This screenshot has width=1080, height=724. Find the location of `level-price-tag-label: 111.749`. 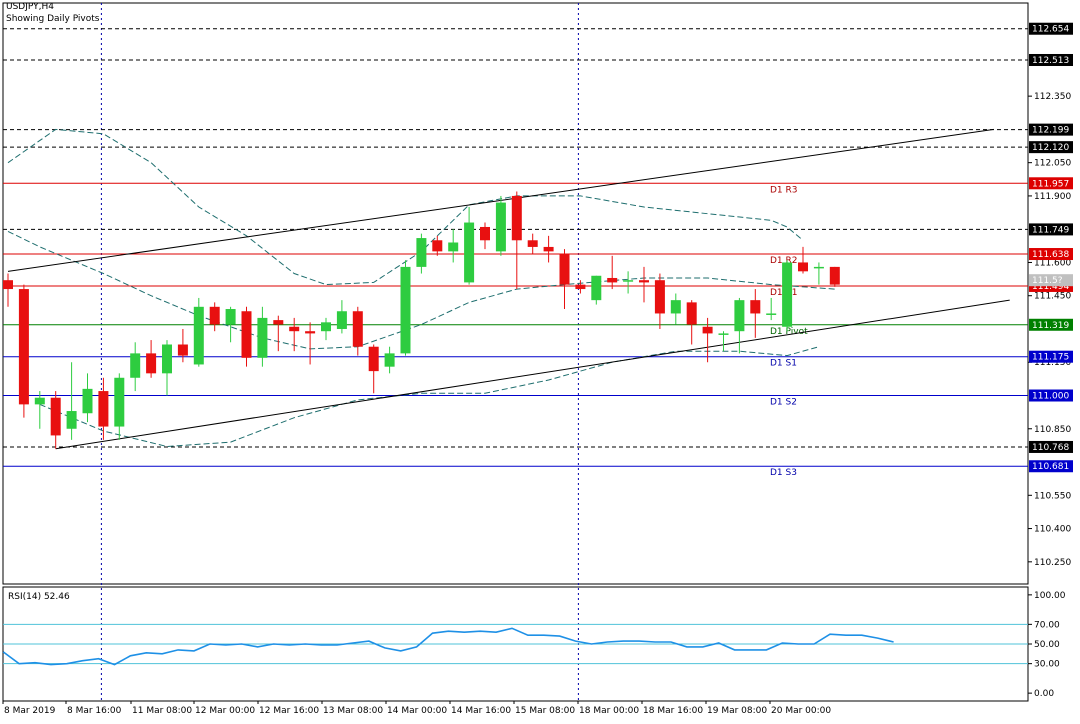

level-price-tag-label: 111.749 is located at coordinates (1050, 230).